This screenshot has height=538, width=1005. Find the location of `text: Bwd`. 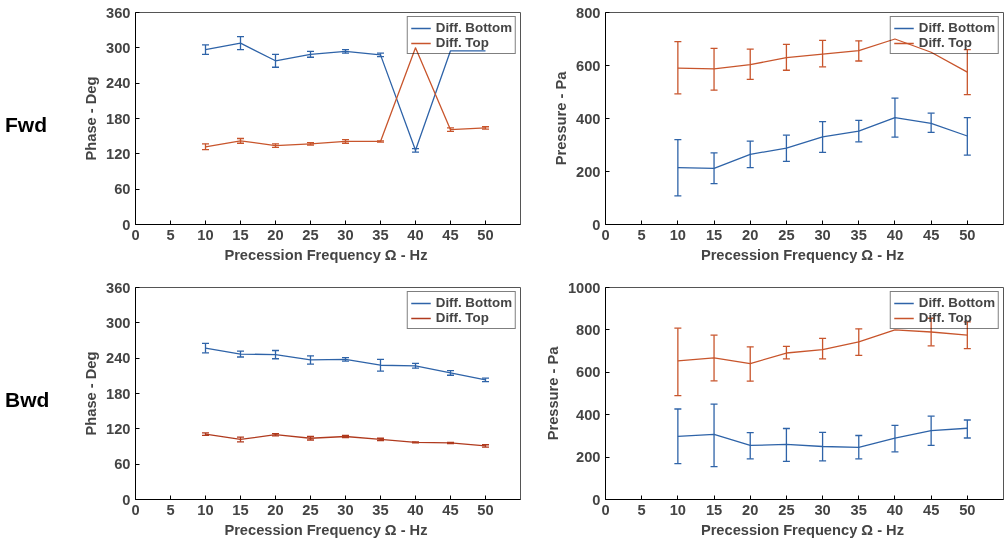

text: Bwd is located at coordinates (27, 400).